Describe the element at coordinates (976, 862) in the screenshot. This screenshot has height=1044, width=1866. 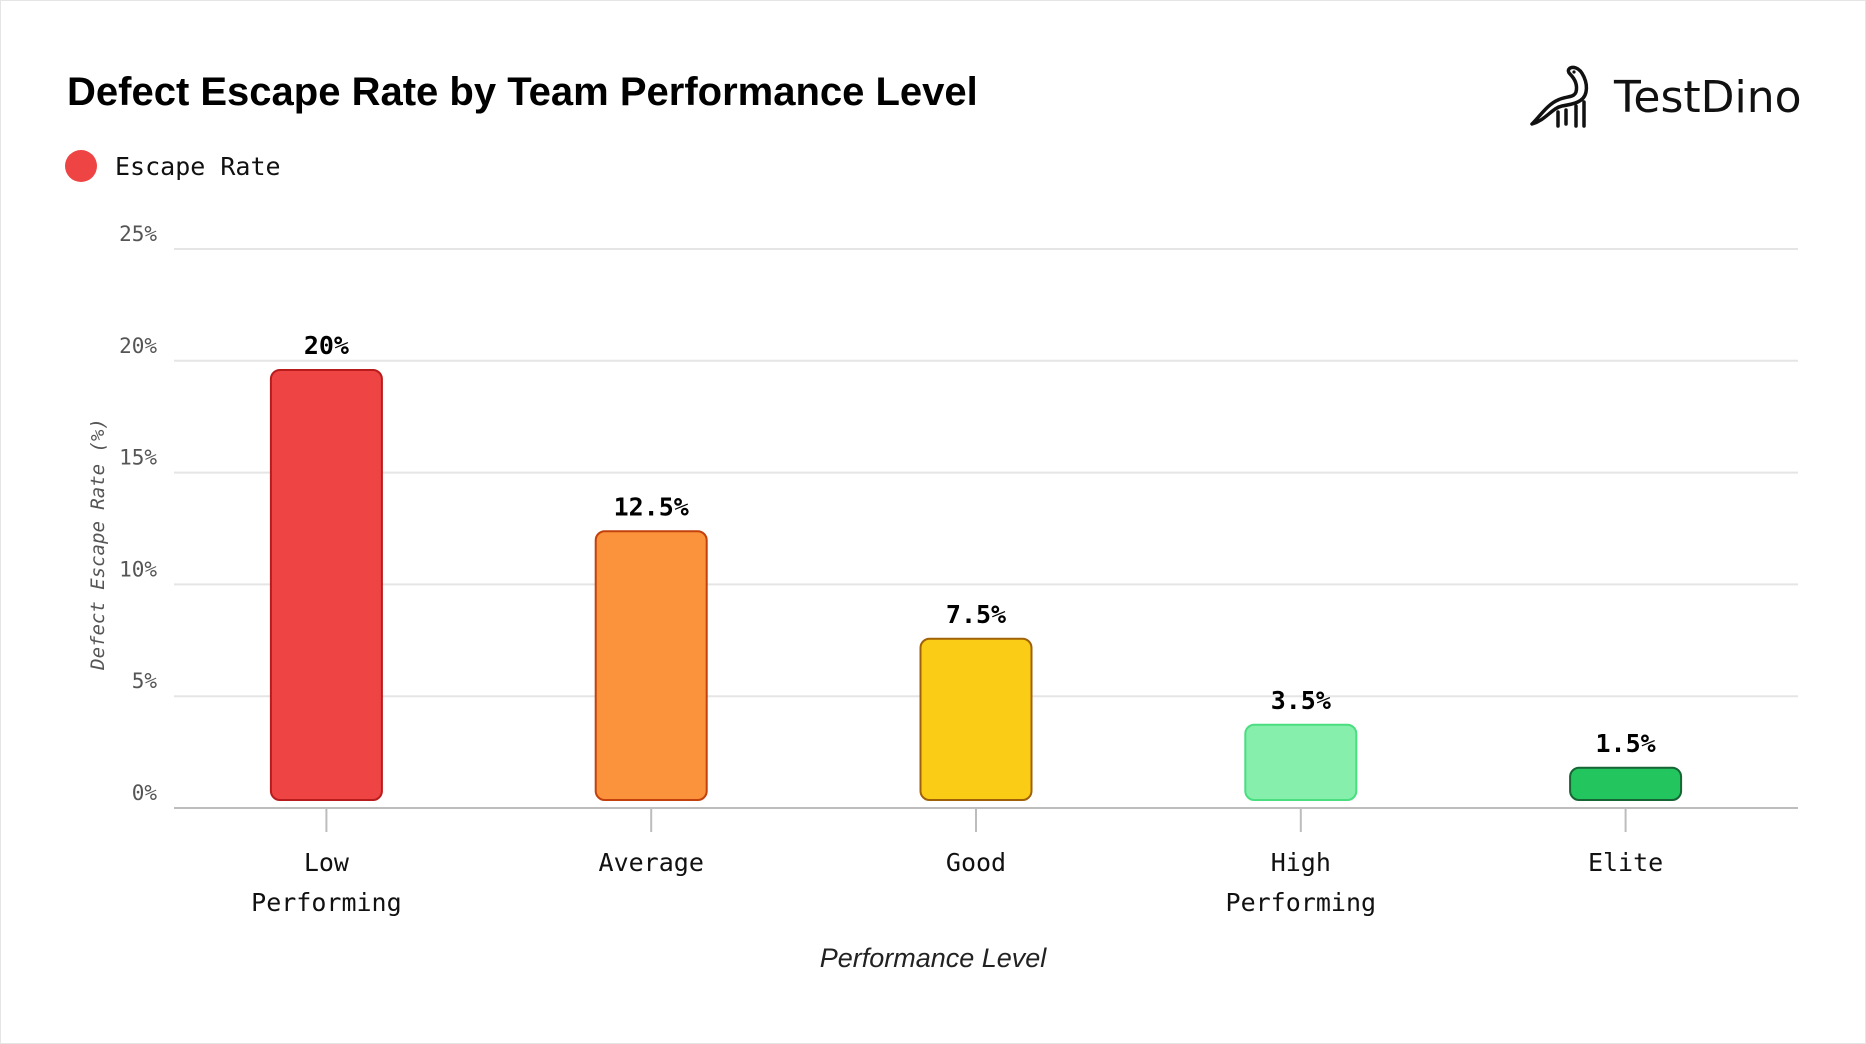
I see `x-tick-label: Good` at that location.